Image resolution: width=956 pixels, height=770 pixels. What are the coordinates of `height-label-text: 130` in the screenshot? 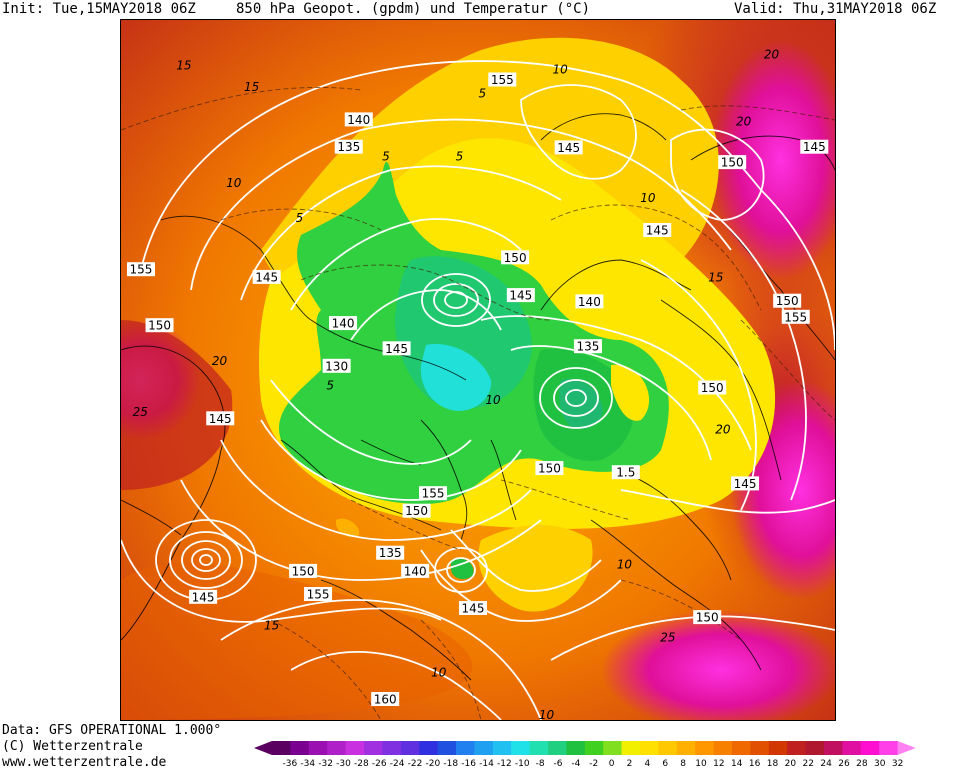 It's located at (336, 366).